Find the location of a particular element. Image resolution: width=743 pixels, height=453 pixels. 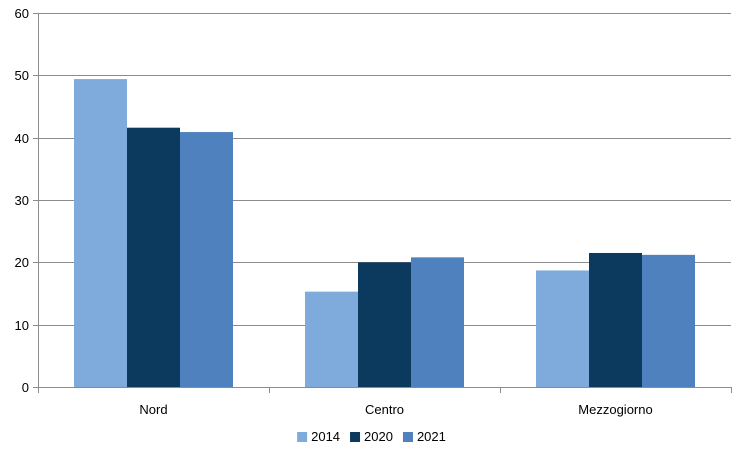

legend-label-2021: 2021 is located at coordinates (431, 436).